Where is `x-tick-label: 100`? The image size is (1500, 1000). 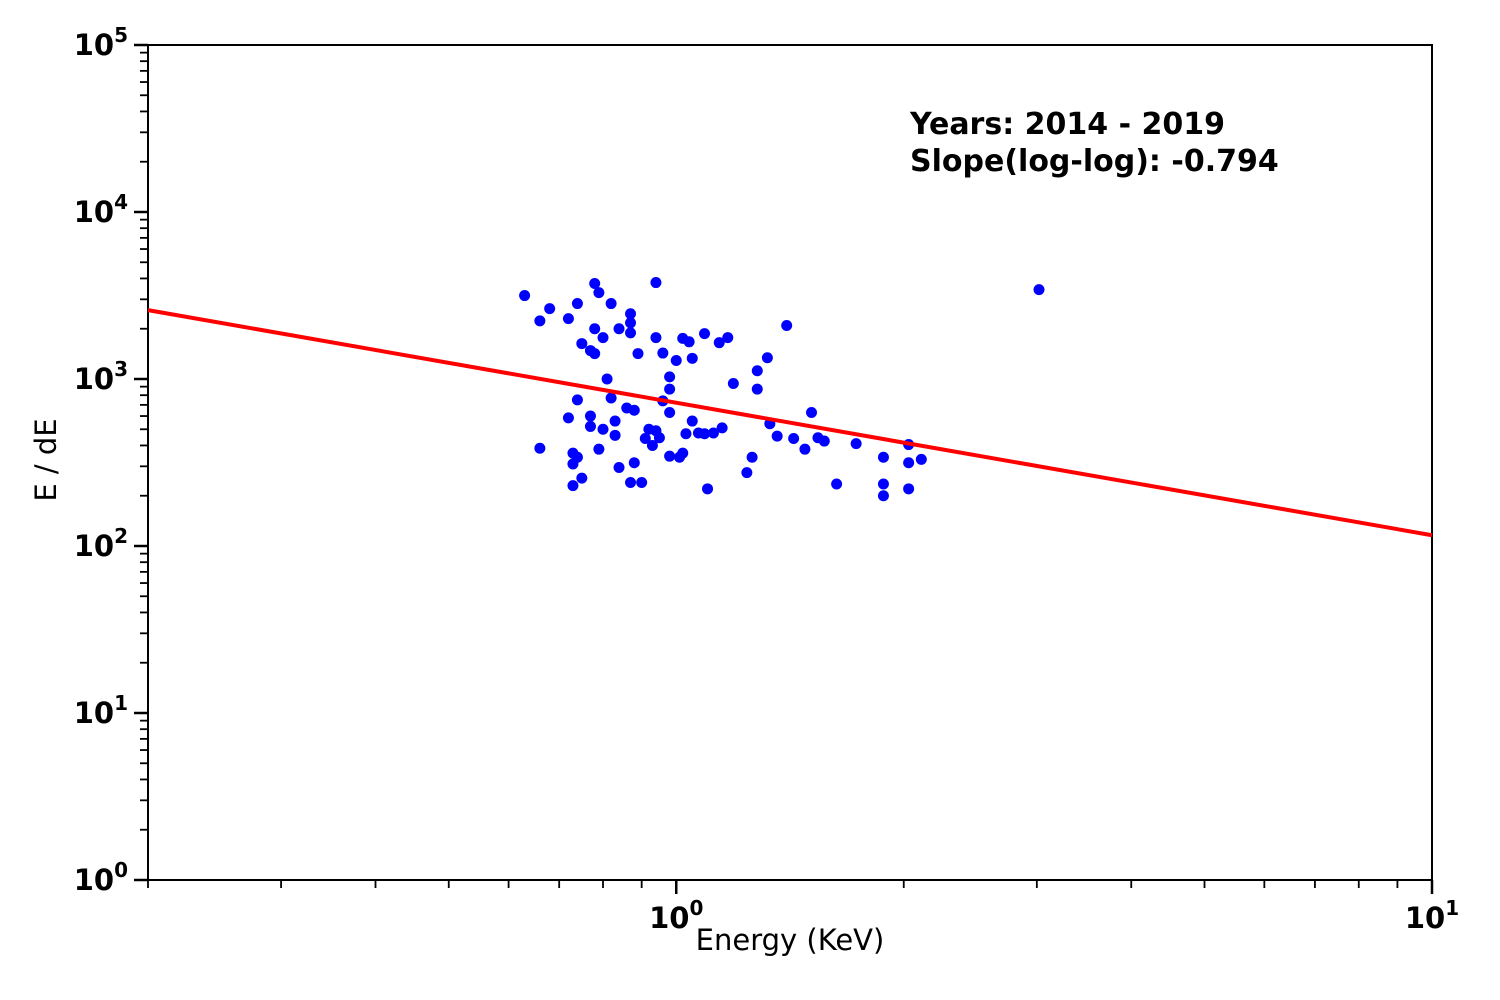 x-tick-label: 100 is located at coordinates (676, 915).